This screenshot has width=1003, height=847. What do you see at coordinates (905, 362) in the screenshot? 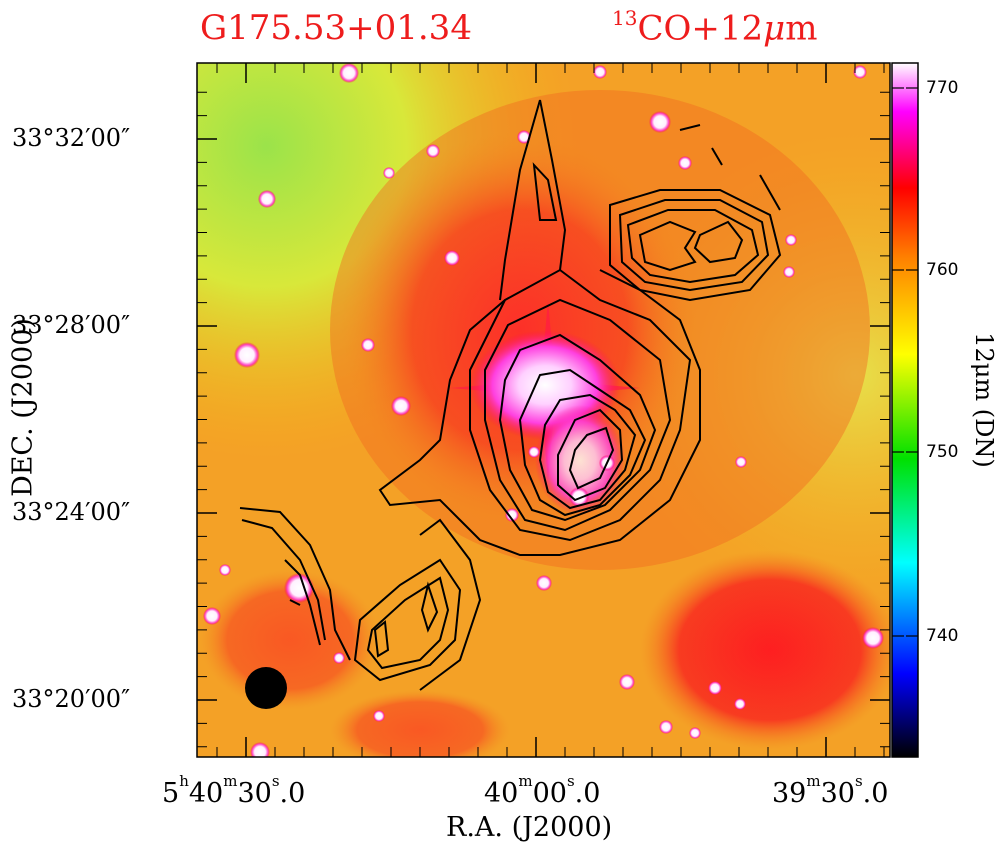
I see `colorbar-ticks` at bounding box center [905, 362].